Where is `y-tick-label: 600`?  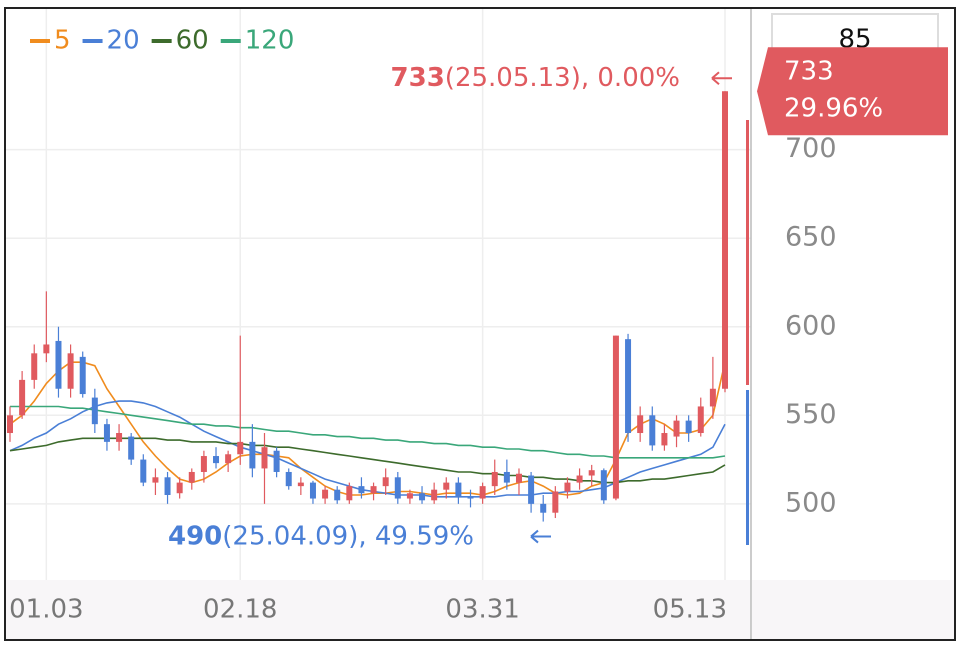
y-tick-label: 600 is located at coordinates (811, 325).